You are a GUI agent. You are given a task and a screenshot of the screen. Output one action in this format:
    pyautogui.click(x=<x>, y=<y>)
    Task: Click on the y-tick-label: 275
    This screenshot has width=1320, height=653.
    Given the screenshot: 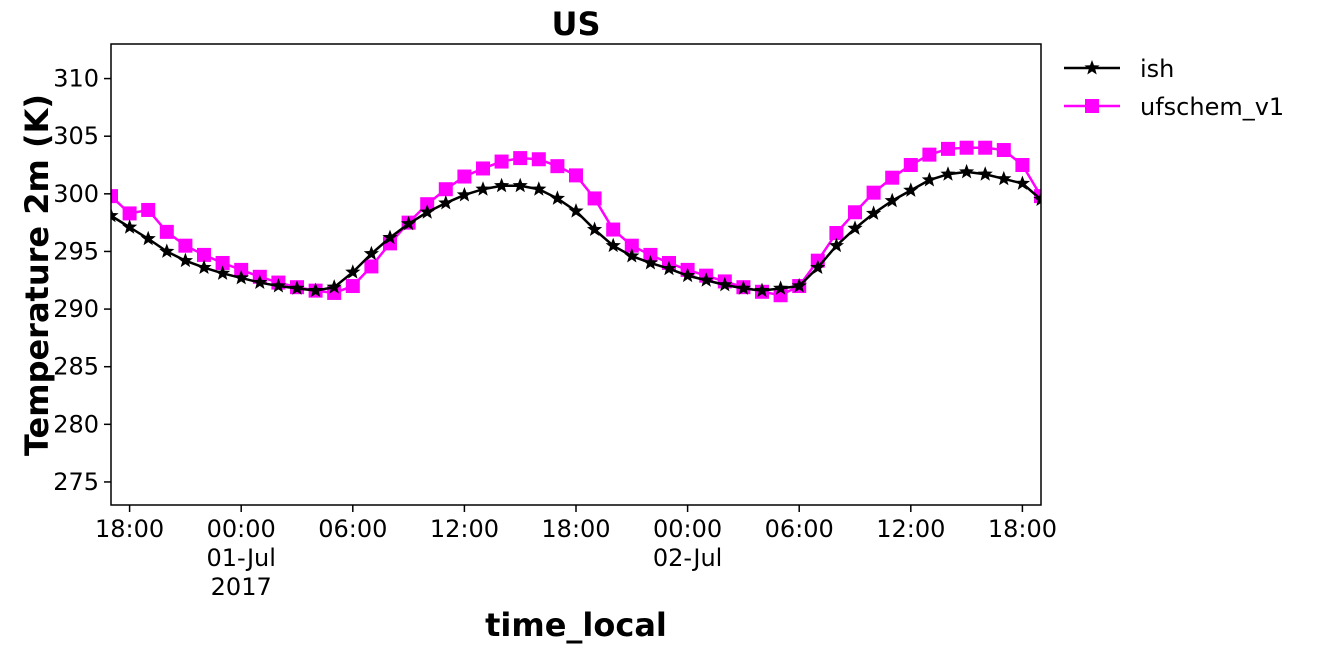 What is the action you would take?
    pyautogui.click(x=76, y=482)
    